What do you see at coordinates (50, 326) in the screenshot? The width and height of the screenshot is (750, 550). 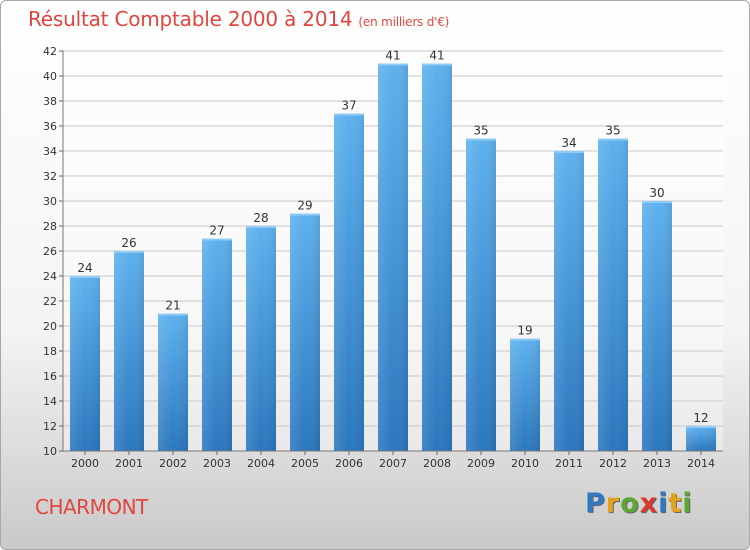 I see `y-tick-label: 20` at bounding box center [50, 326].